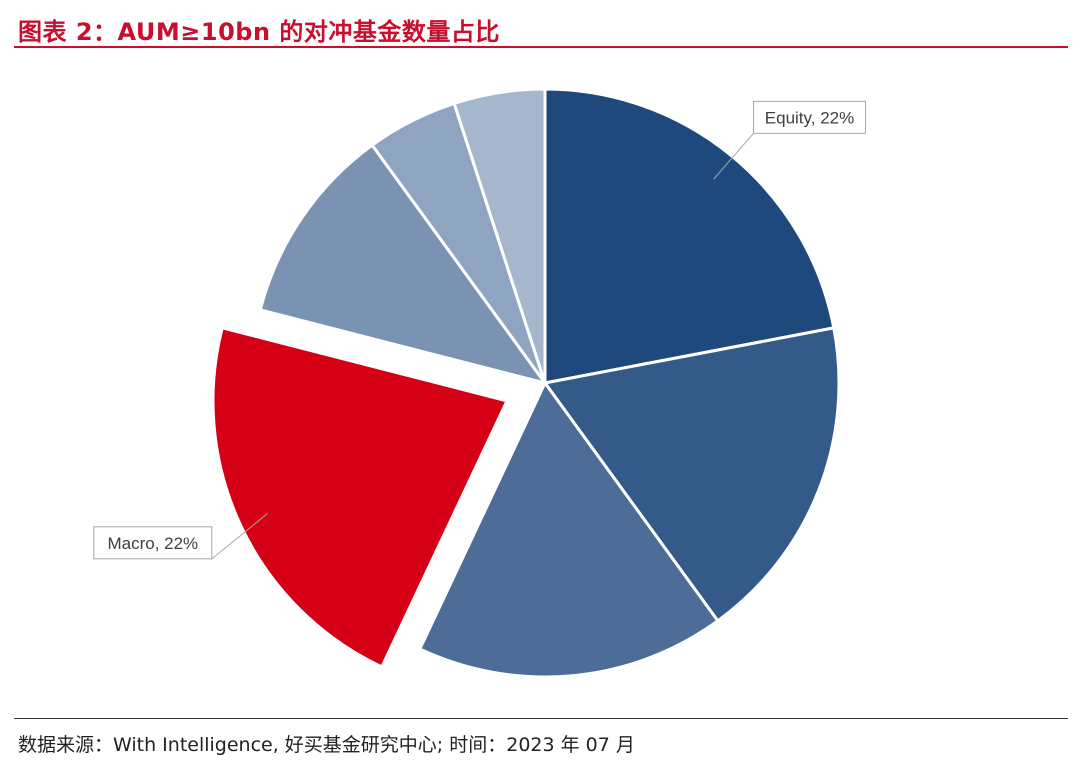 This screenshot has width=1080, height=767. I want to click on label-text: Equity, 22%, so click(809, 117).